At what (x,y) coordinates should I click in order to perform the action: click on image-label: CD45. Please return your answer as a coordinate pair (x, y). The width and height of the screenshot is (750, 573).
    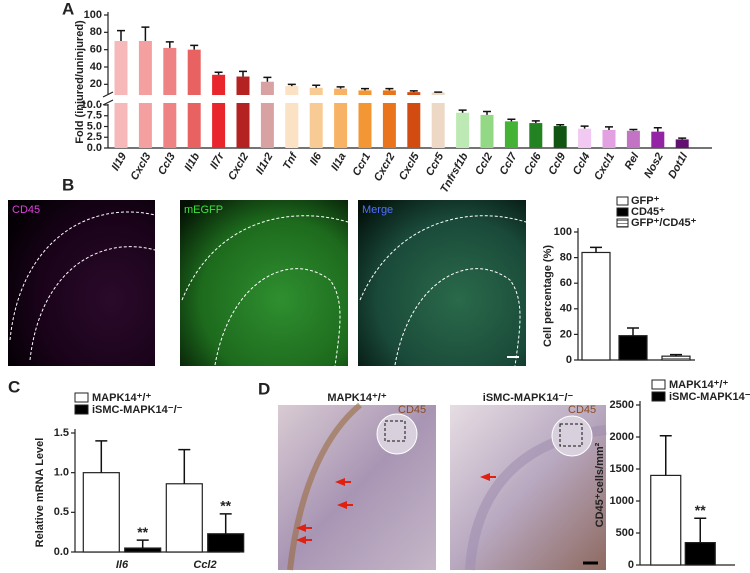
    Looking at the image, I should click on (582, 410).